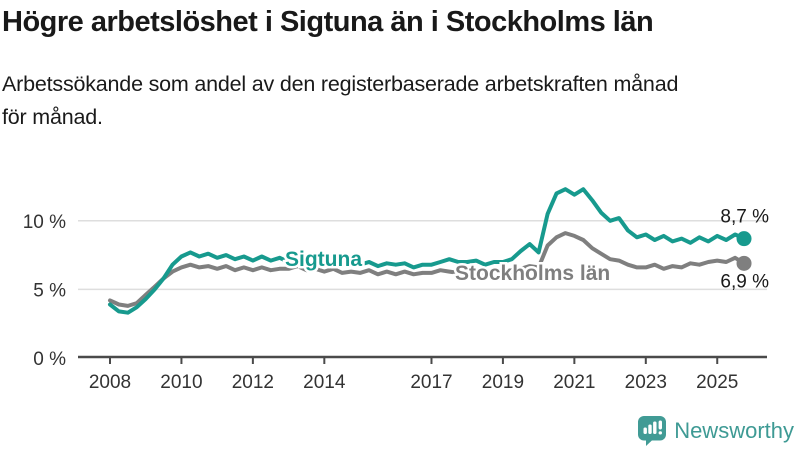  What do you see at coordinates (431, 382) in the screenshot?
I see `x-axis-label: 2017` at bounding box center [431, 382].